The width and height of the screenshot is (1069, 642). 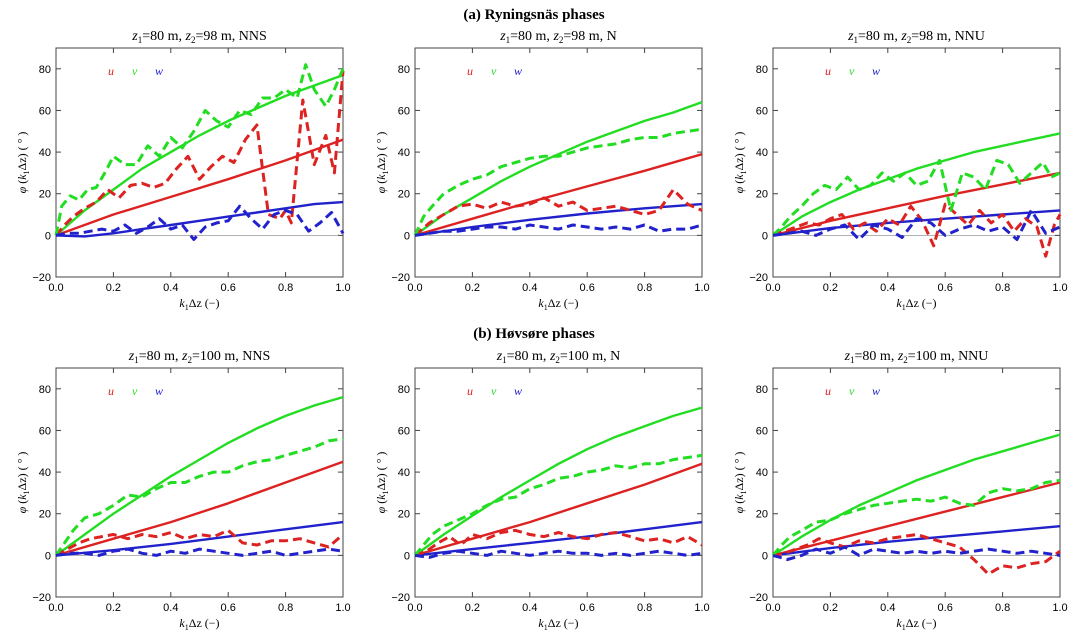 What do you see at coordinates (558, 37) in the screenshot?
I see `panel-title: z1=80 m, z2=98 m, N` at bounding box center [558, 37].